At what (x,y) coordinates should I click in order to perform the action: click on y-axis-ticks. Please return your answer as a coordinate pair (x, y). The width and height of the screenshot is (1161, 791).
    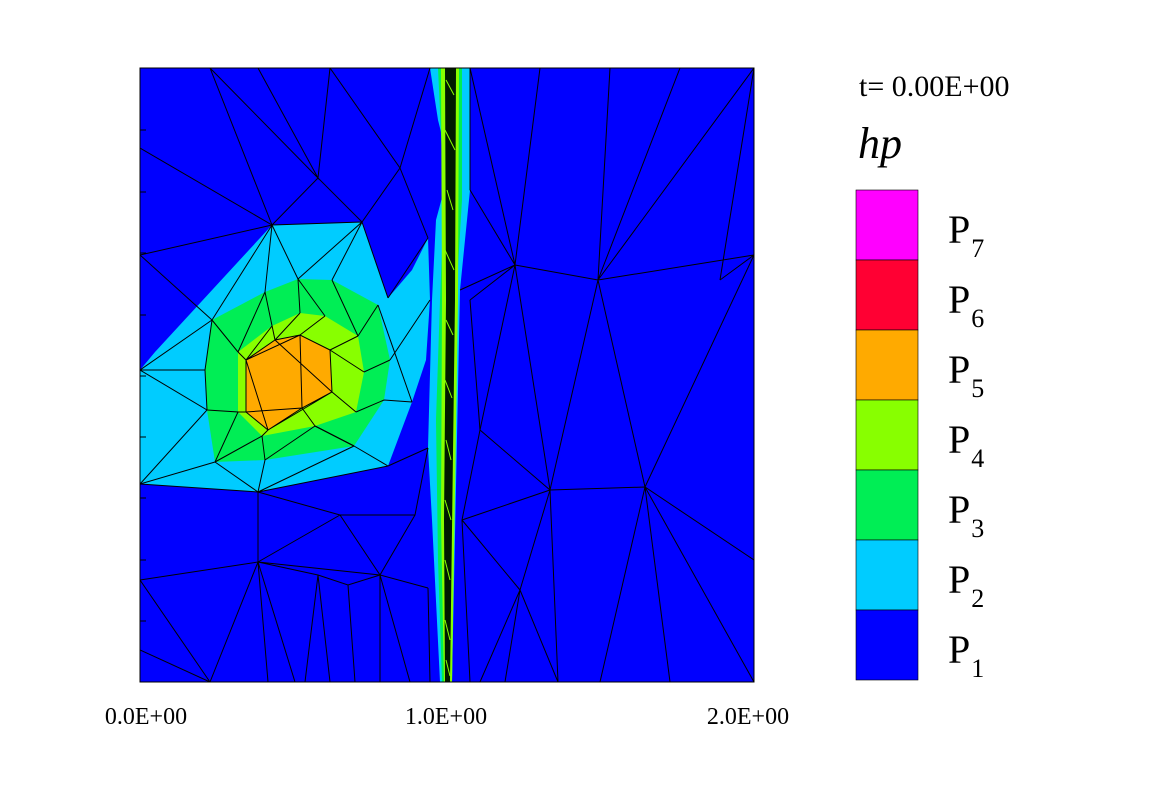
    Looking at the image, I should click on (143, 375).